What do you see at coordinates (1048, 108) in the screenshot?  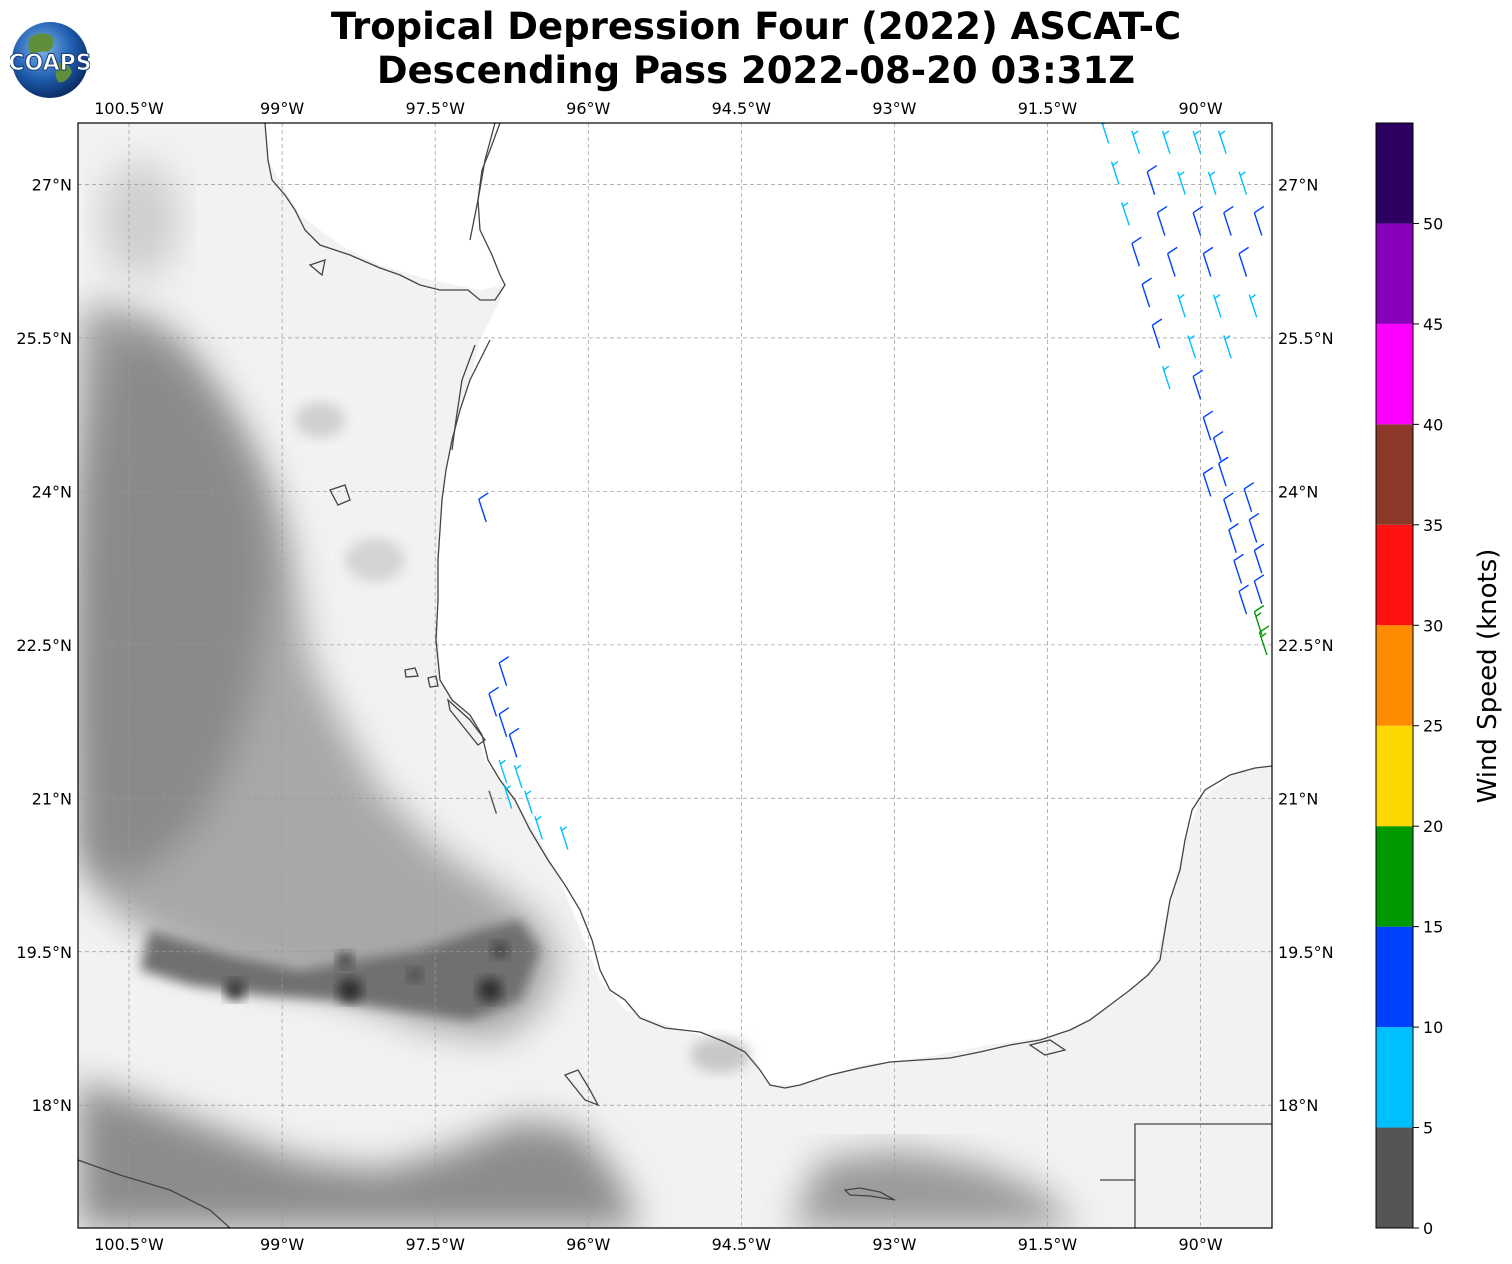 I see `lon-tick-label-top: 91.5°W` at bounding box center [1048, 108].